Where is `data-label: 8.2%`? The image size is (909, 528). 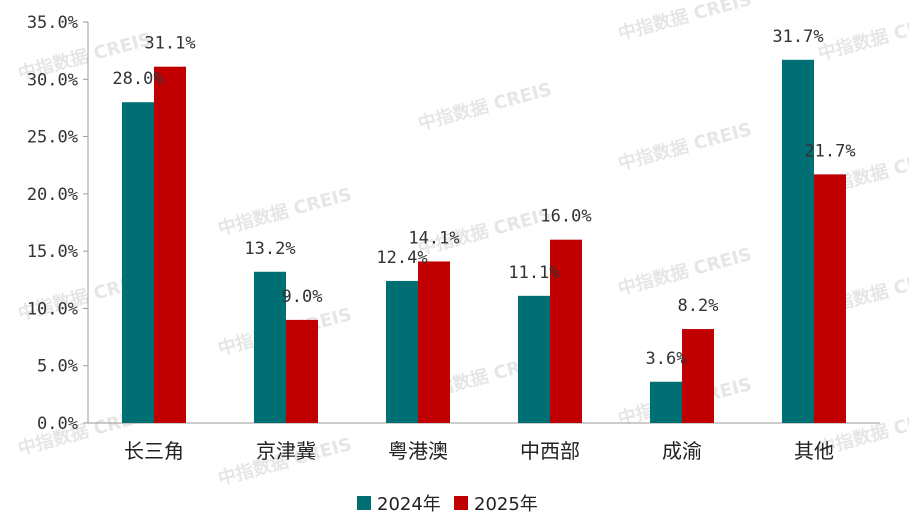
data-label: 8.2% is located at coordinates (698, 306).